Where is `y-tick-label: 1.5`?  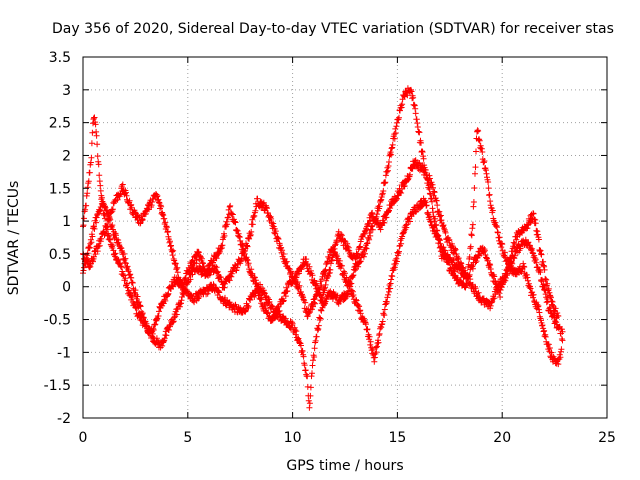
y-tick-label: 1.5 is located at coordinates (60, 189).